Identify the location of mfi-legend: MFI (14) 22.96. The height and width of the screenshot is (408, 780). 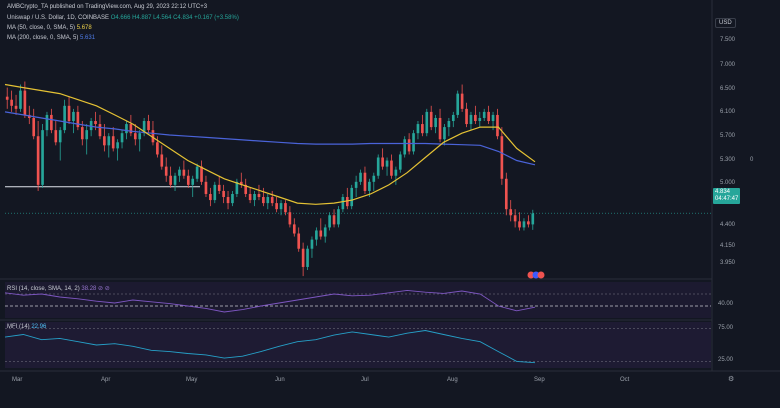
(26, 327).